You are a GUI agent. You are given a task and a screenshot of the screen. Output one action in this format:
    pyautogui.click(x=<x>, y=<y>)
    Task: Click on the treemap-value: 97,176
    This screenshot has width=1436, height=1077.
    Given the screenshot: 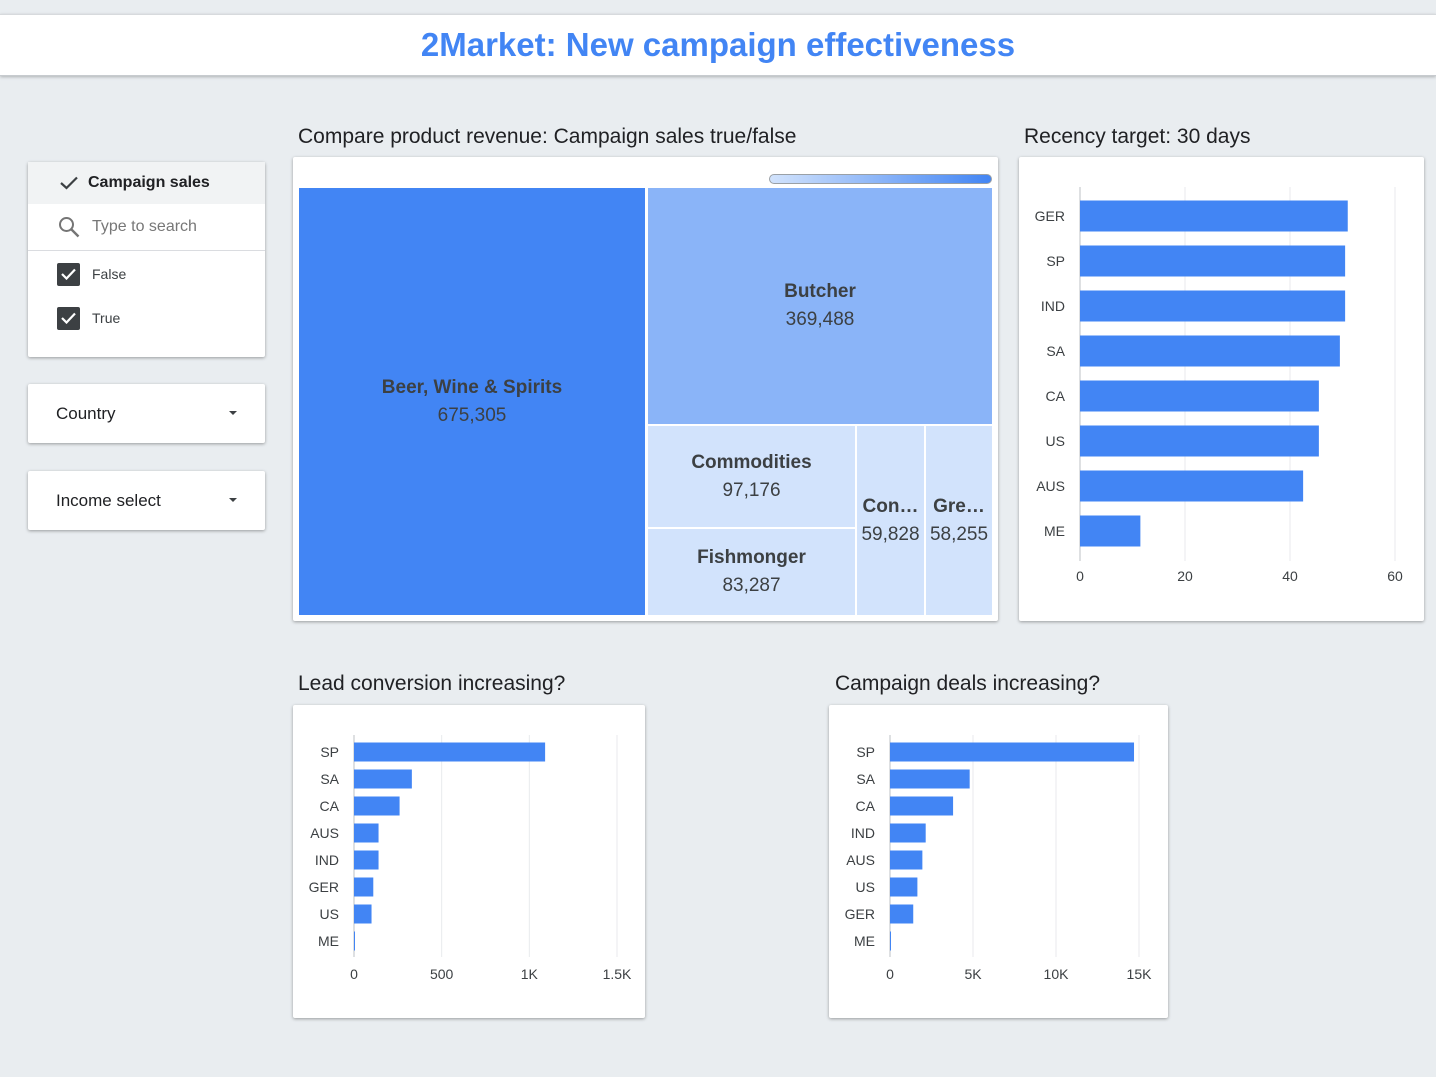 What is the action you would take?
    pyautogui.click(x=751, y=490)
    